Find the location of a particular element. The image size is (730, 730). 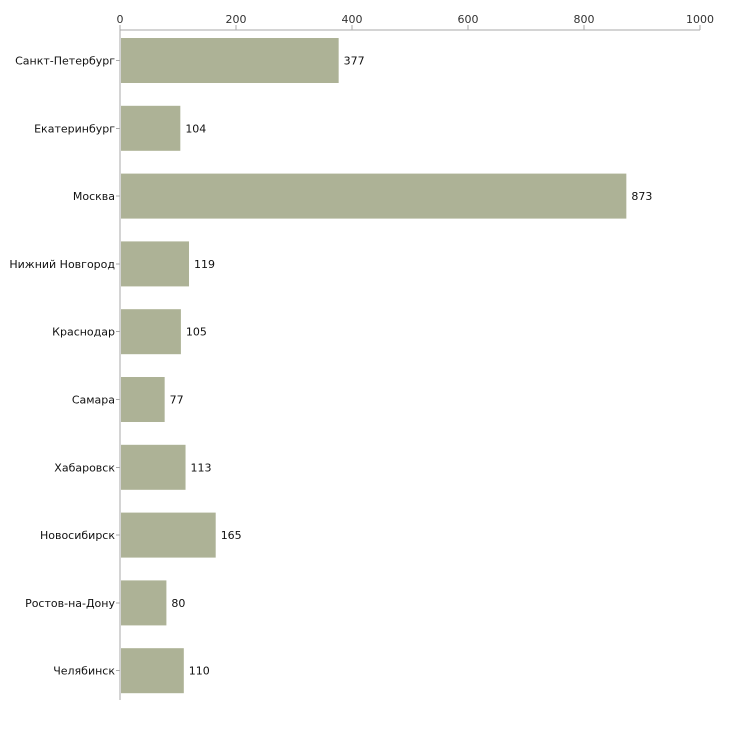

category-label-10: Челябинск is located at coordinates (84, 671).